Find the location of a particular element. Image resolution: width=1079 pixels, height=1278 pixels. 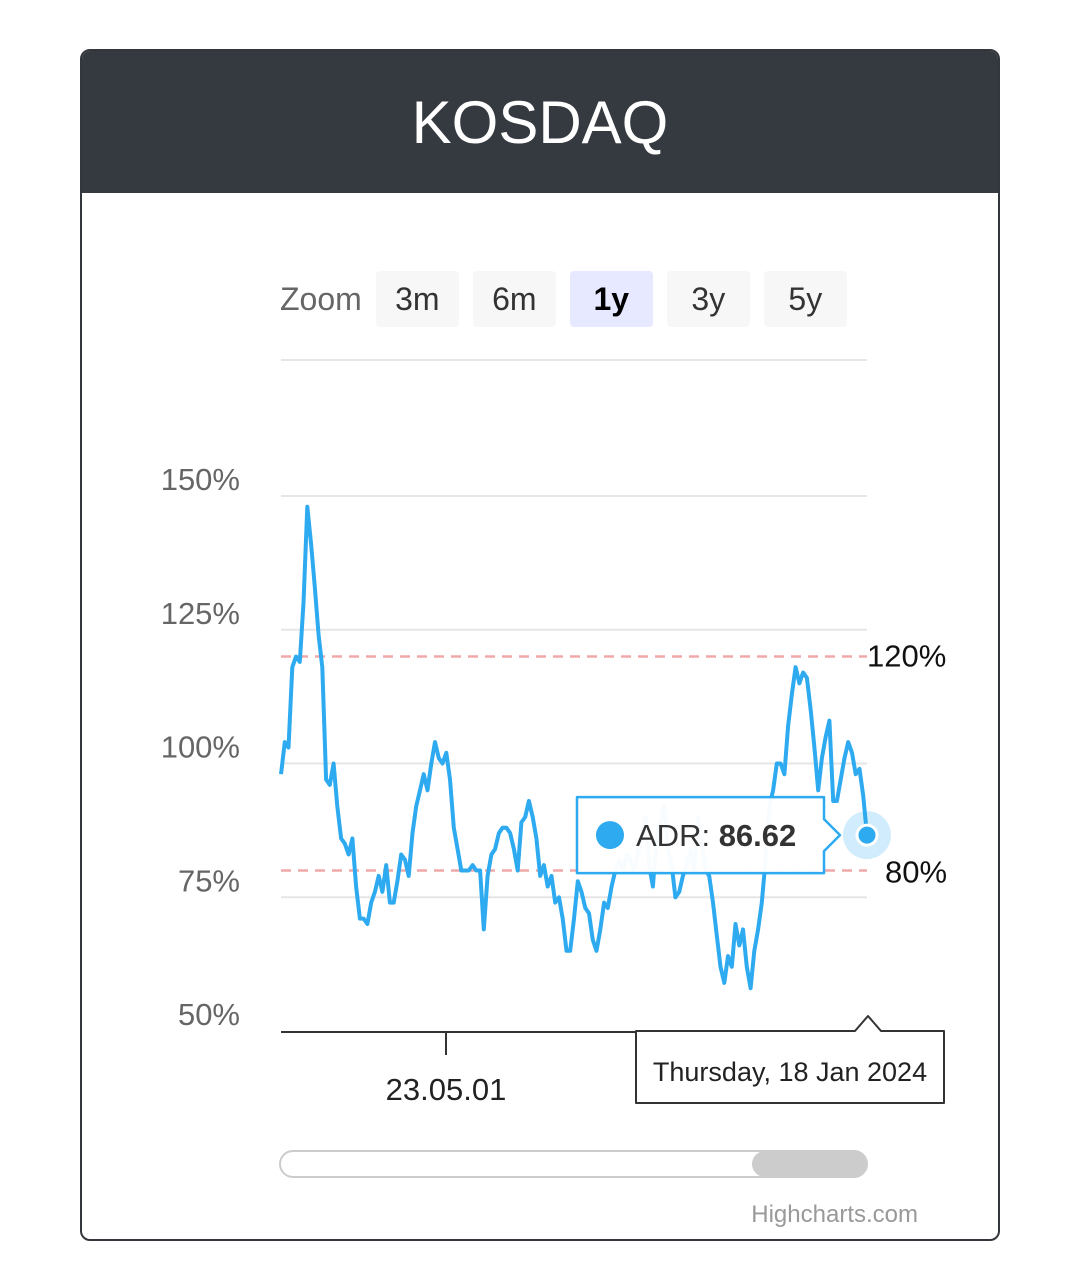

tooltip-series-label: ADR: is located at coordinates (677, 835).